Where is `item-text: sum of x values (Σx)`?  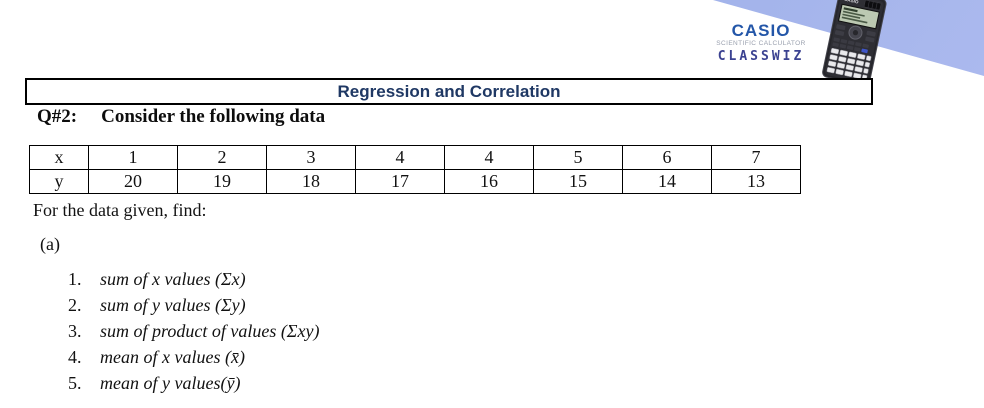
item-text: sum of x values (Σx) is located at coordinates (173, 279).